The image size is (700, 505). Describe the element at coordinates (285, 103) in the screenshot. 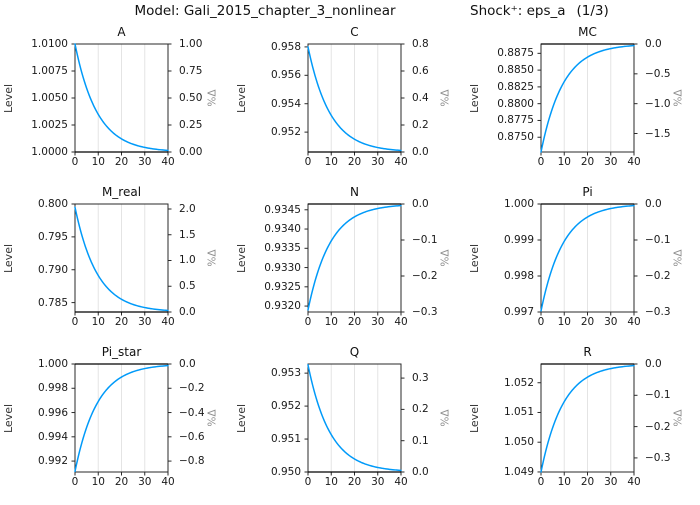

I see `left-tick-label: 0.954` at that location.